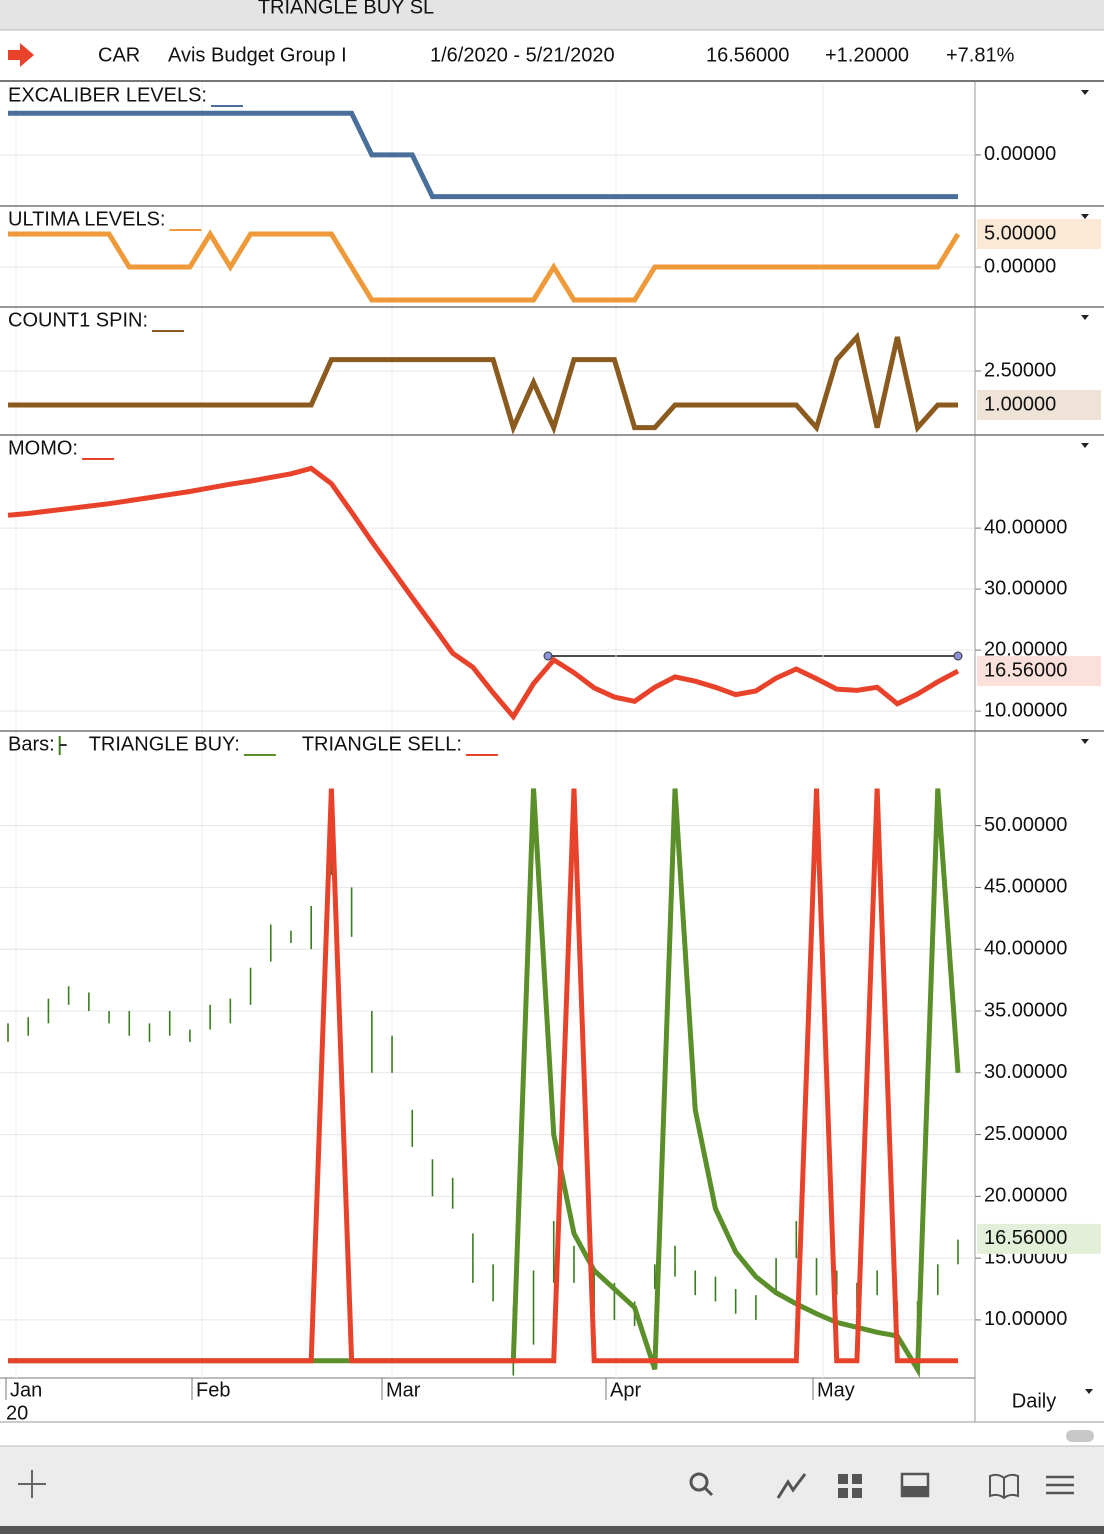 The image size is (1104, 1539). Describe the element at coordinates (915, 1491) in the screenshot. I see `layout-fill` at that location.